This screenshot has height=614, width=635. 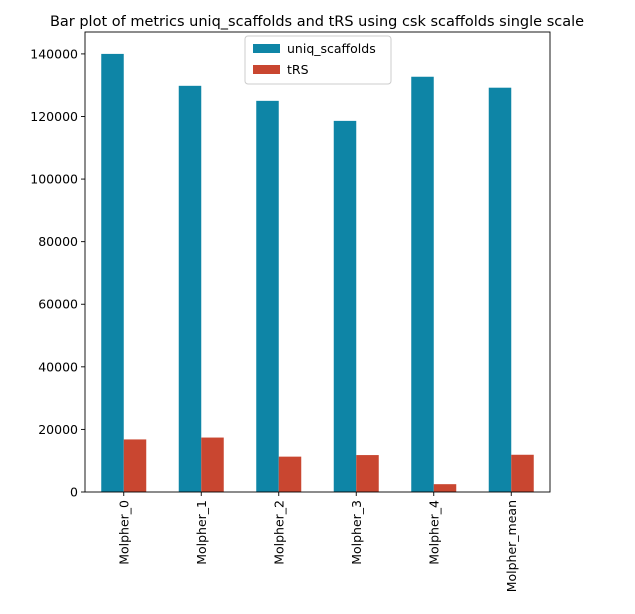 I want to click on y-tick-label: 120000, so click(x=54, y=116).